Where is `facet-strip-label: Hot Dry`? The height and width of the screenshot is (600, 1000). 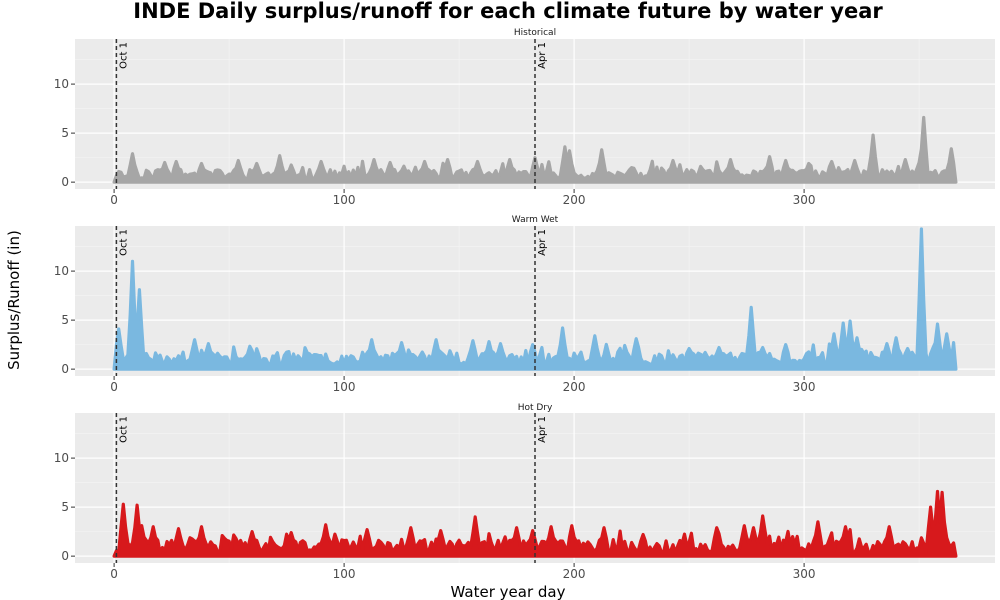 facet-strip-label: Hot Dry is located at coordinates (535, 408).